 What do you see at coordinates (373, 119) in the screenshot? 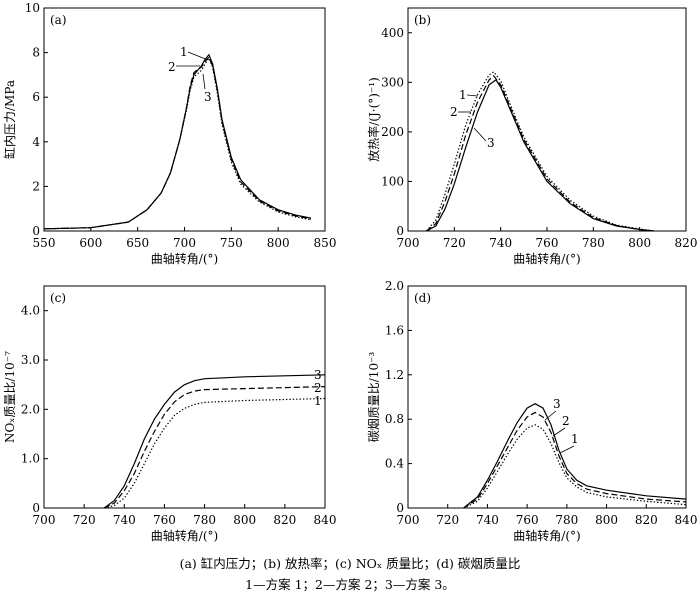
I see `y-axis-label: 放热率/(J·(°)⁻¹)` at bounding box center [373, 119].